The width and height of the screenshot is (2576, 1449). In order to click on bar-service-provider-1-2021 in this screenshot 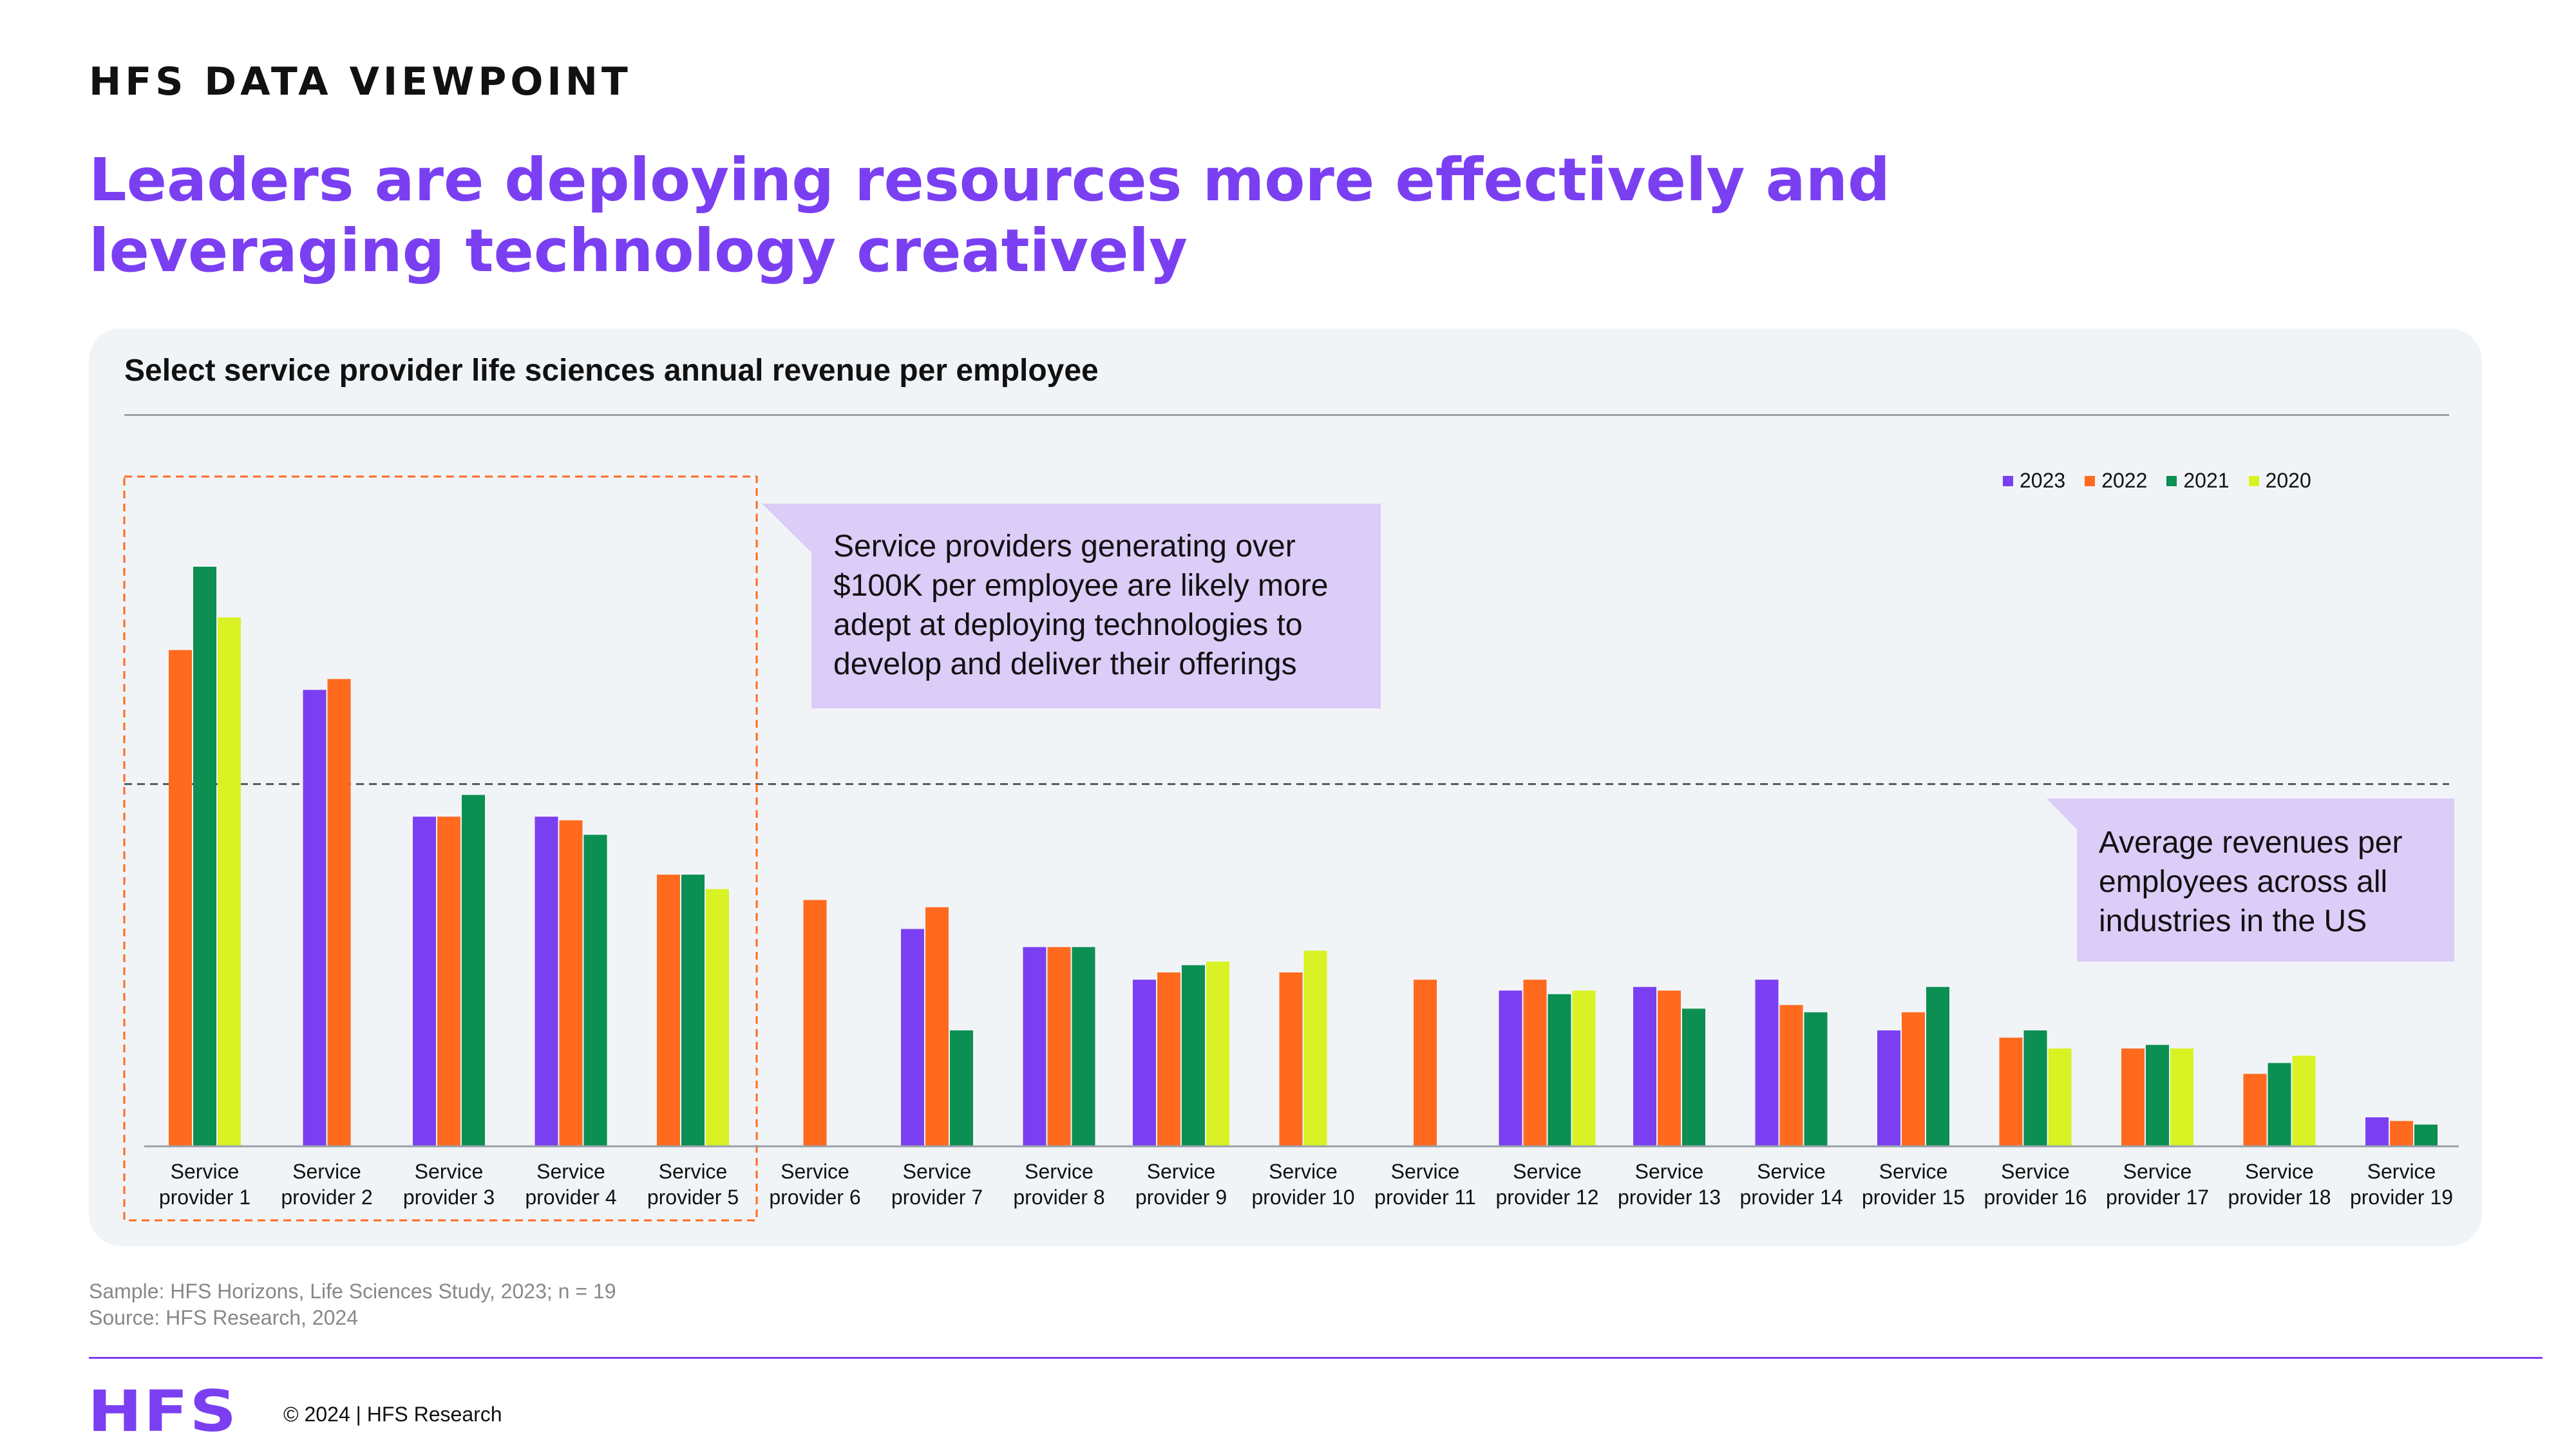, I will do `click(205, 856)`.